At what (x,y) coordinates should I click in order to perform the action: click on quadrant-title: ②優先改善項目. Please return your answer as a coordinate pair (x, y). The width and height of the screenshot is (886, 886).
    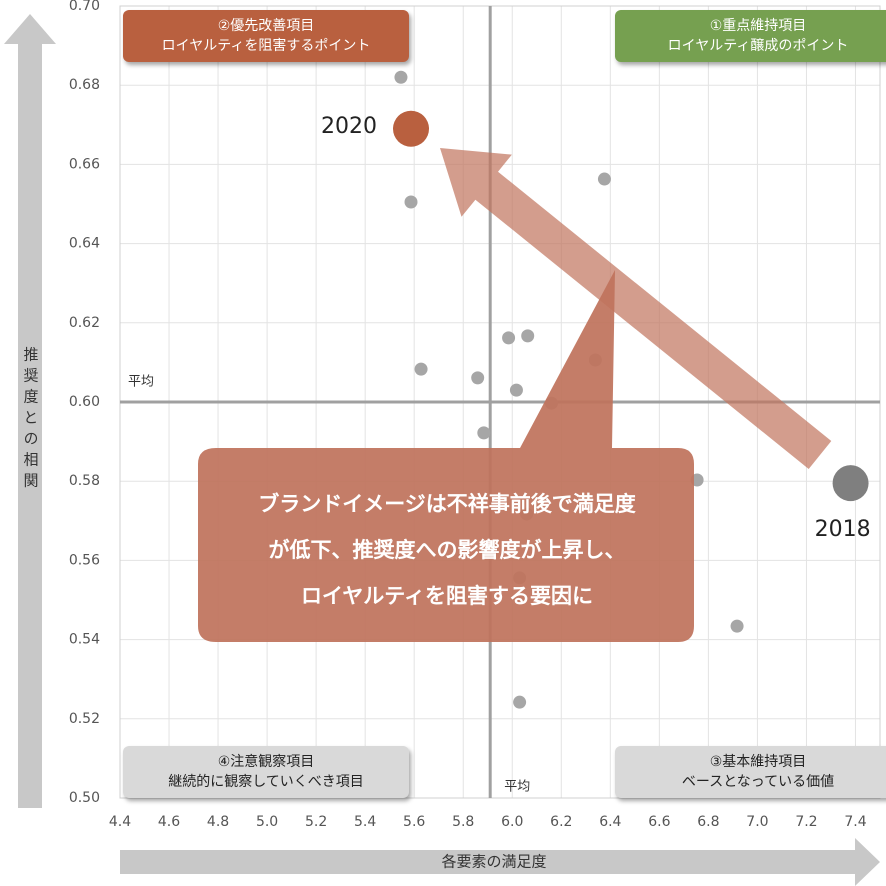
    Looking at the image, I should click on (266, 26).